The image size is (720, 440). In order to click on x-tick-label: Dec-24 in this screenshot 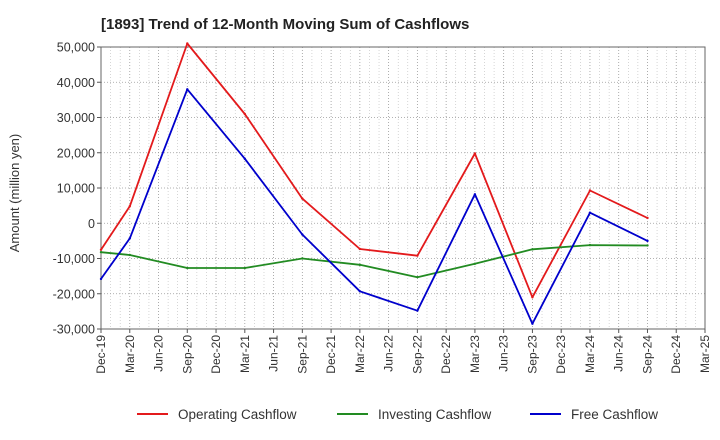, I will do `click(676, 354)`.